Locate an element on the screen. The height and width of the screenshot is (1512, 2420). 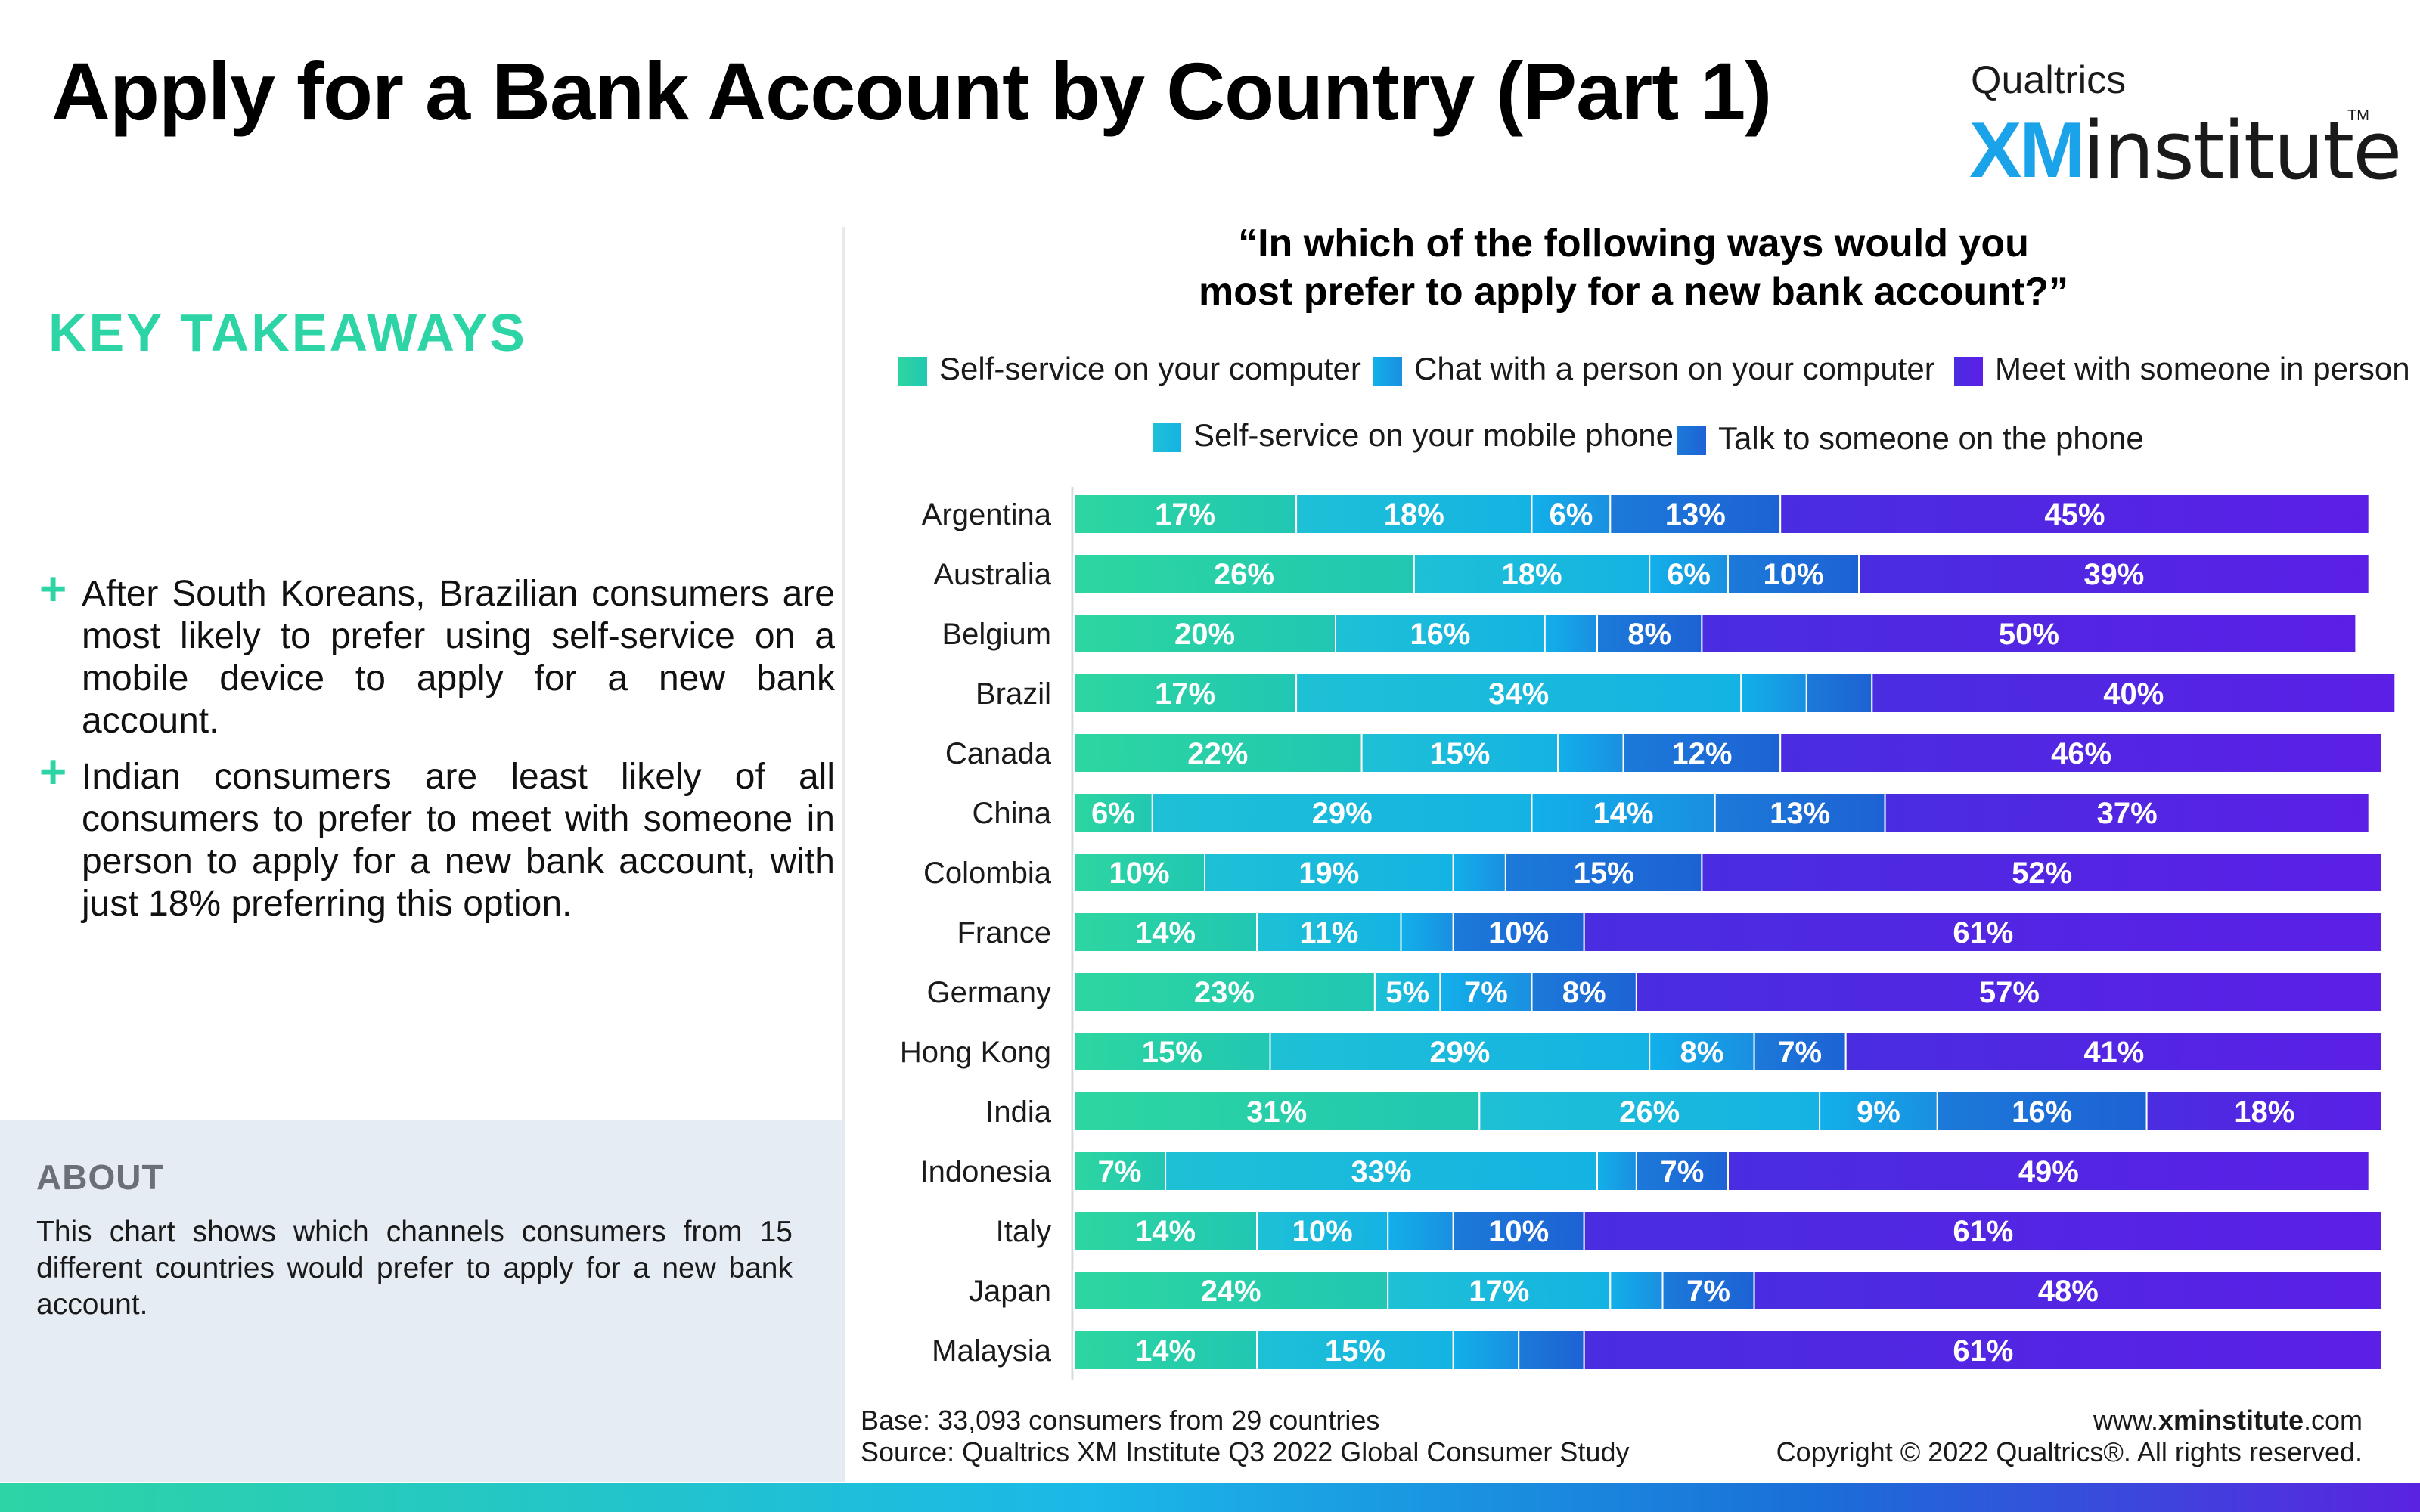
xm-institute-logo: Qualtrics XM institute TM is located at coordinates (2185, 127).